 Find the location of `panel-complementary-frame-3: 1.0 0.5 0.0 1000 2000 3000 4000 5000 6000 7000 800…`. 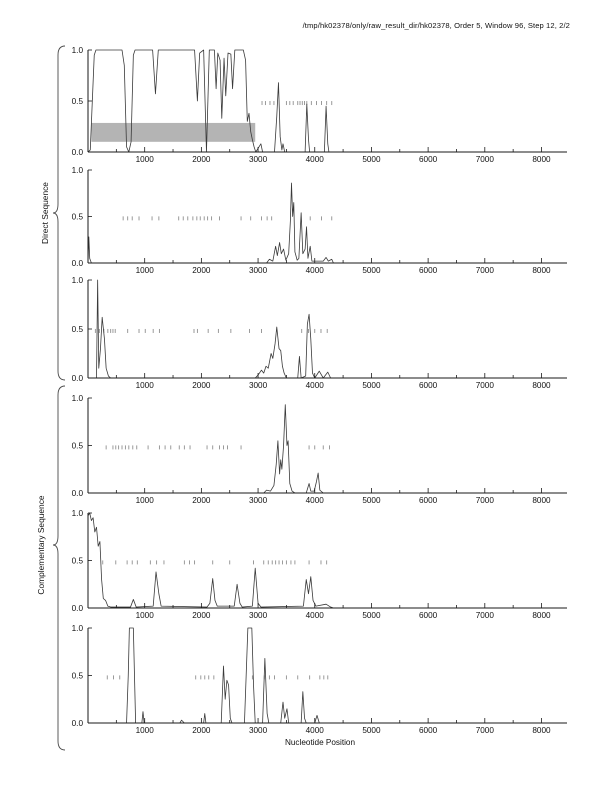

panel-complementary-frame-3: 1.0 0.5 0.0 1000 2000 3000 4000 5000 6000 7000 800… is located at coordinates (319, 679).